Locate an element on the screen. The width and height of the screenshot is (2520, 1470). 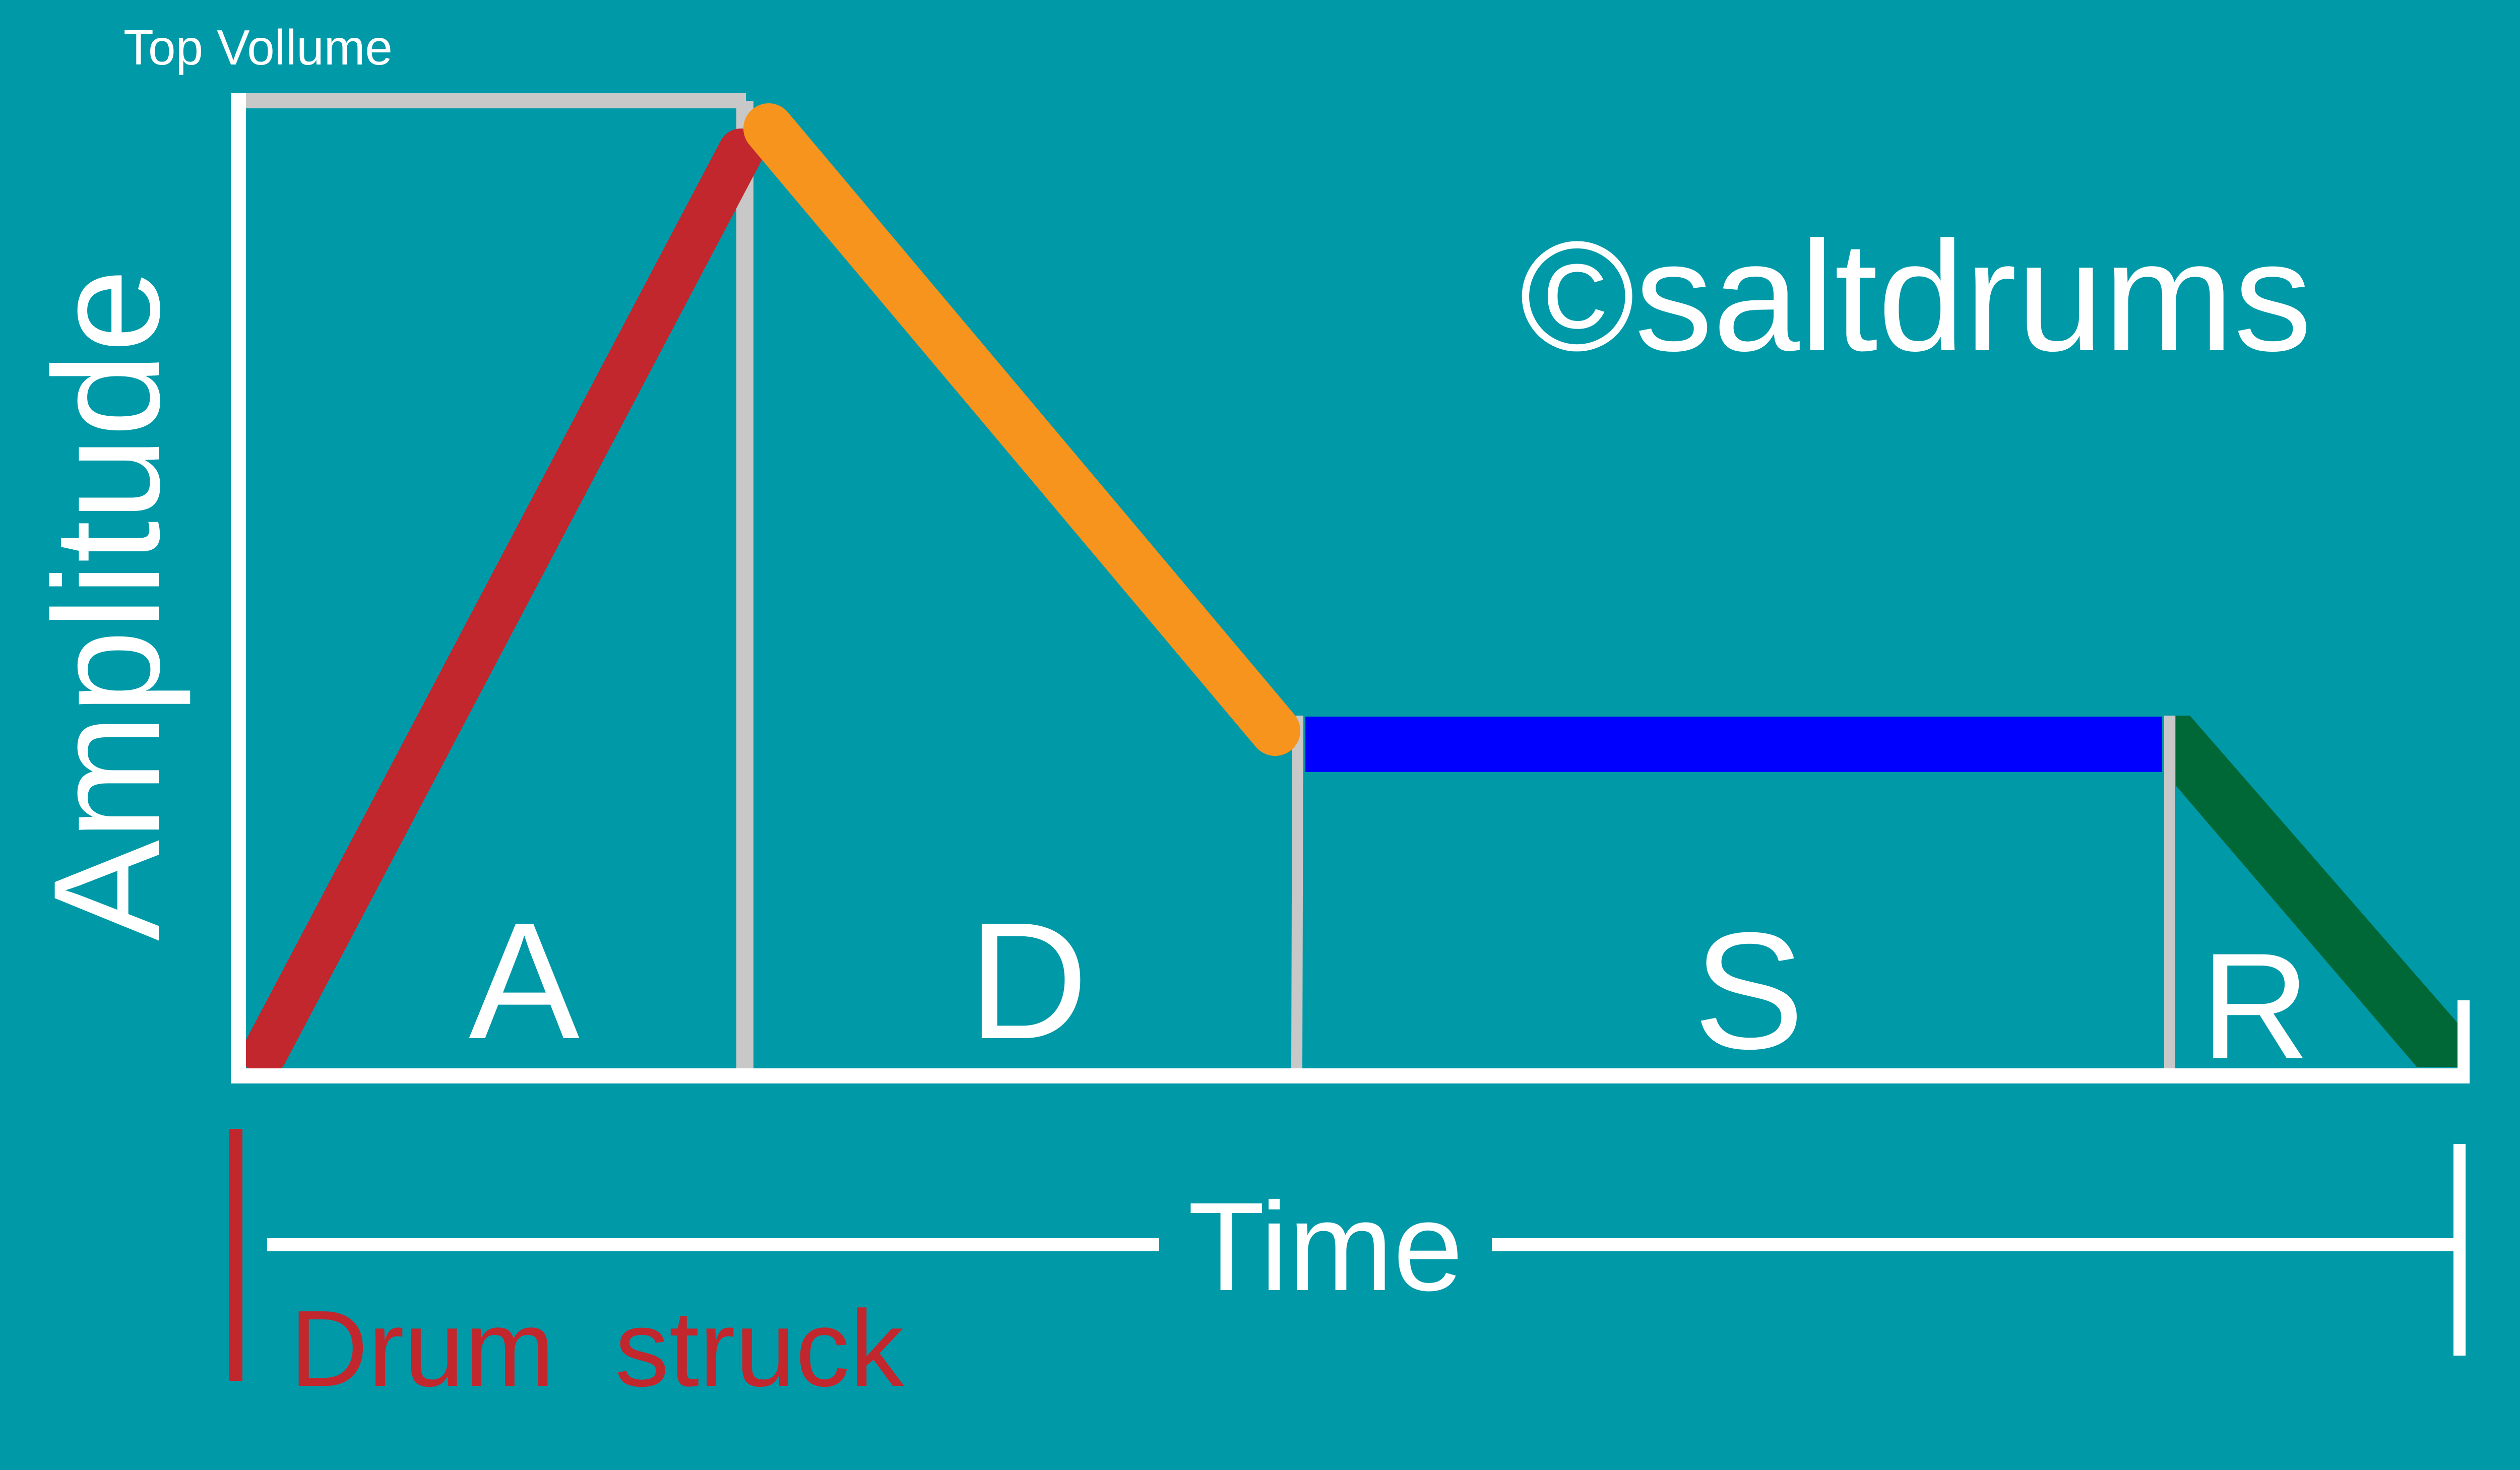
phase-letter-attack: A is located at coordinates (525, 980).